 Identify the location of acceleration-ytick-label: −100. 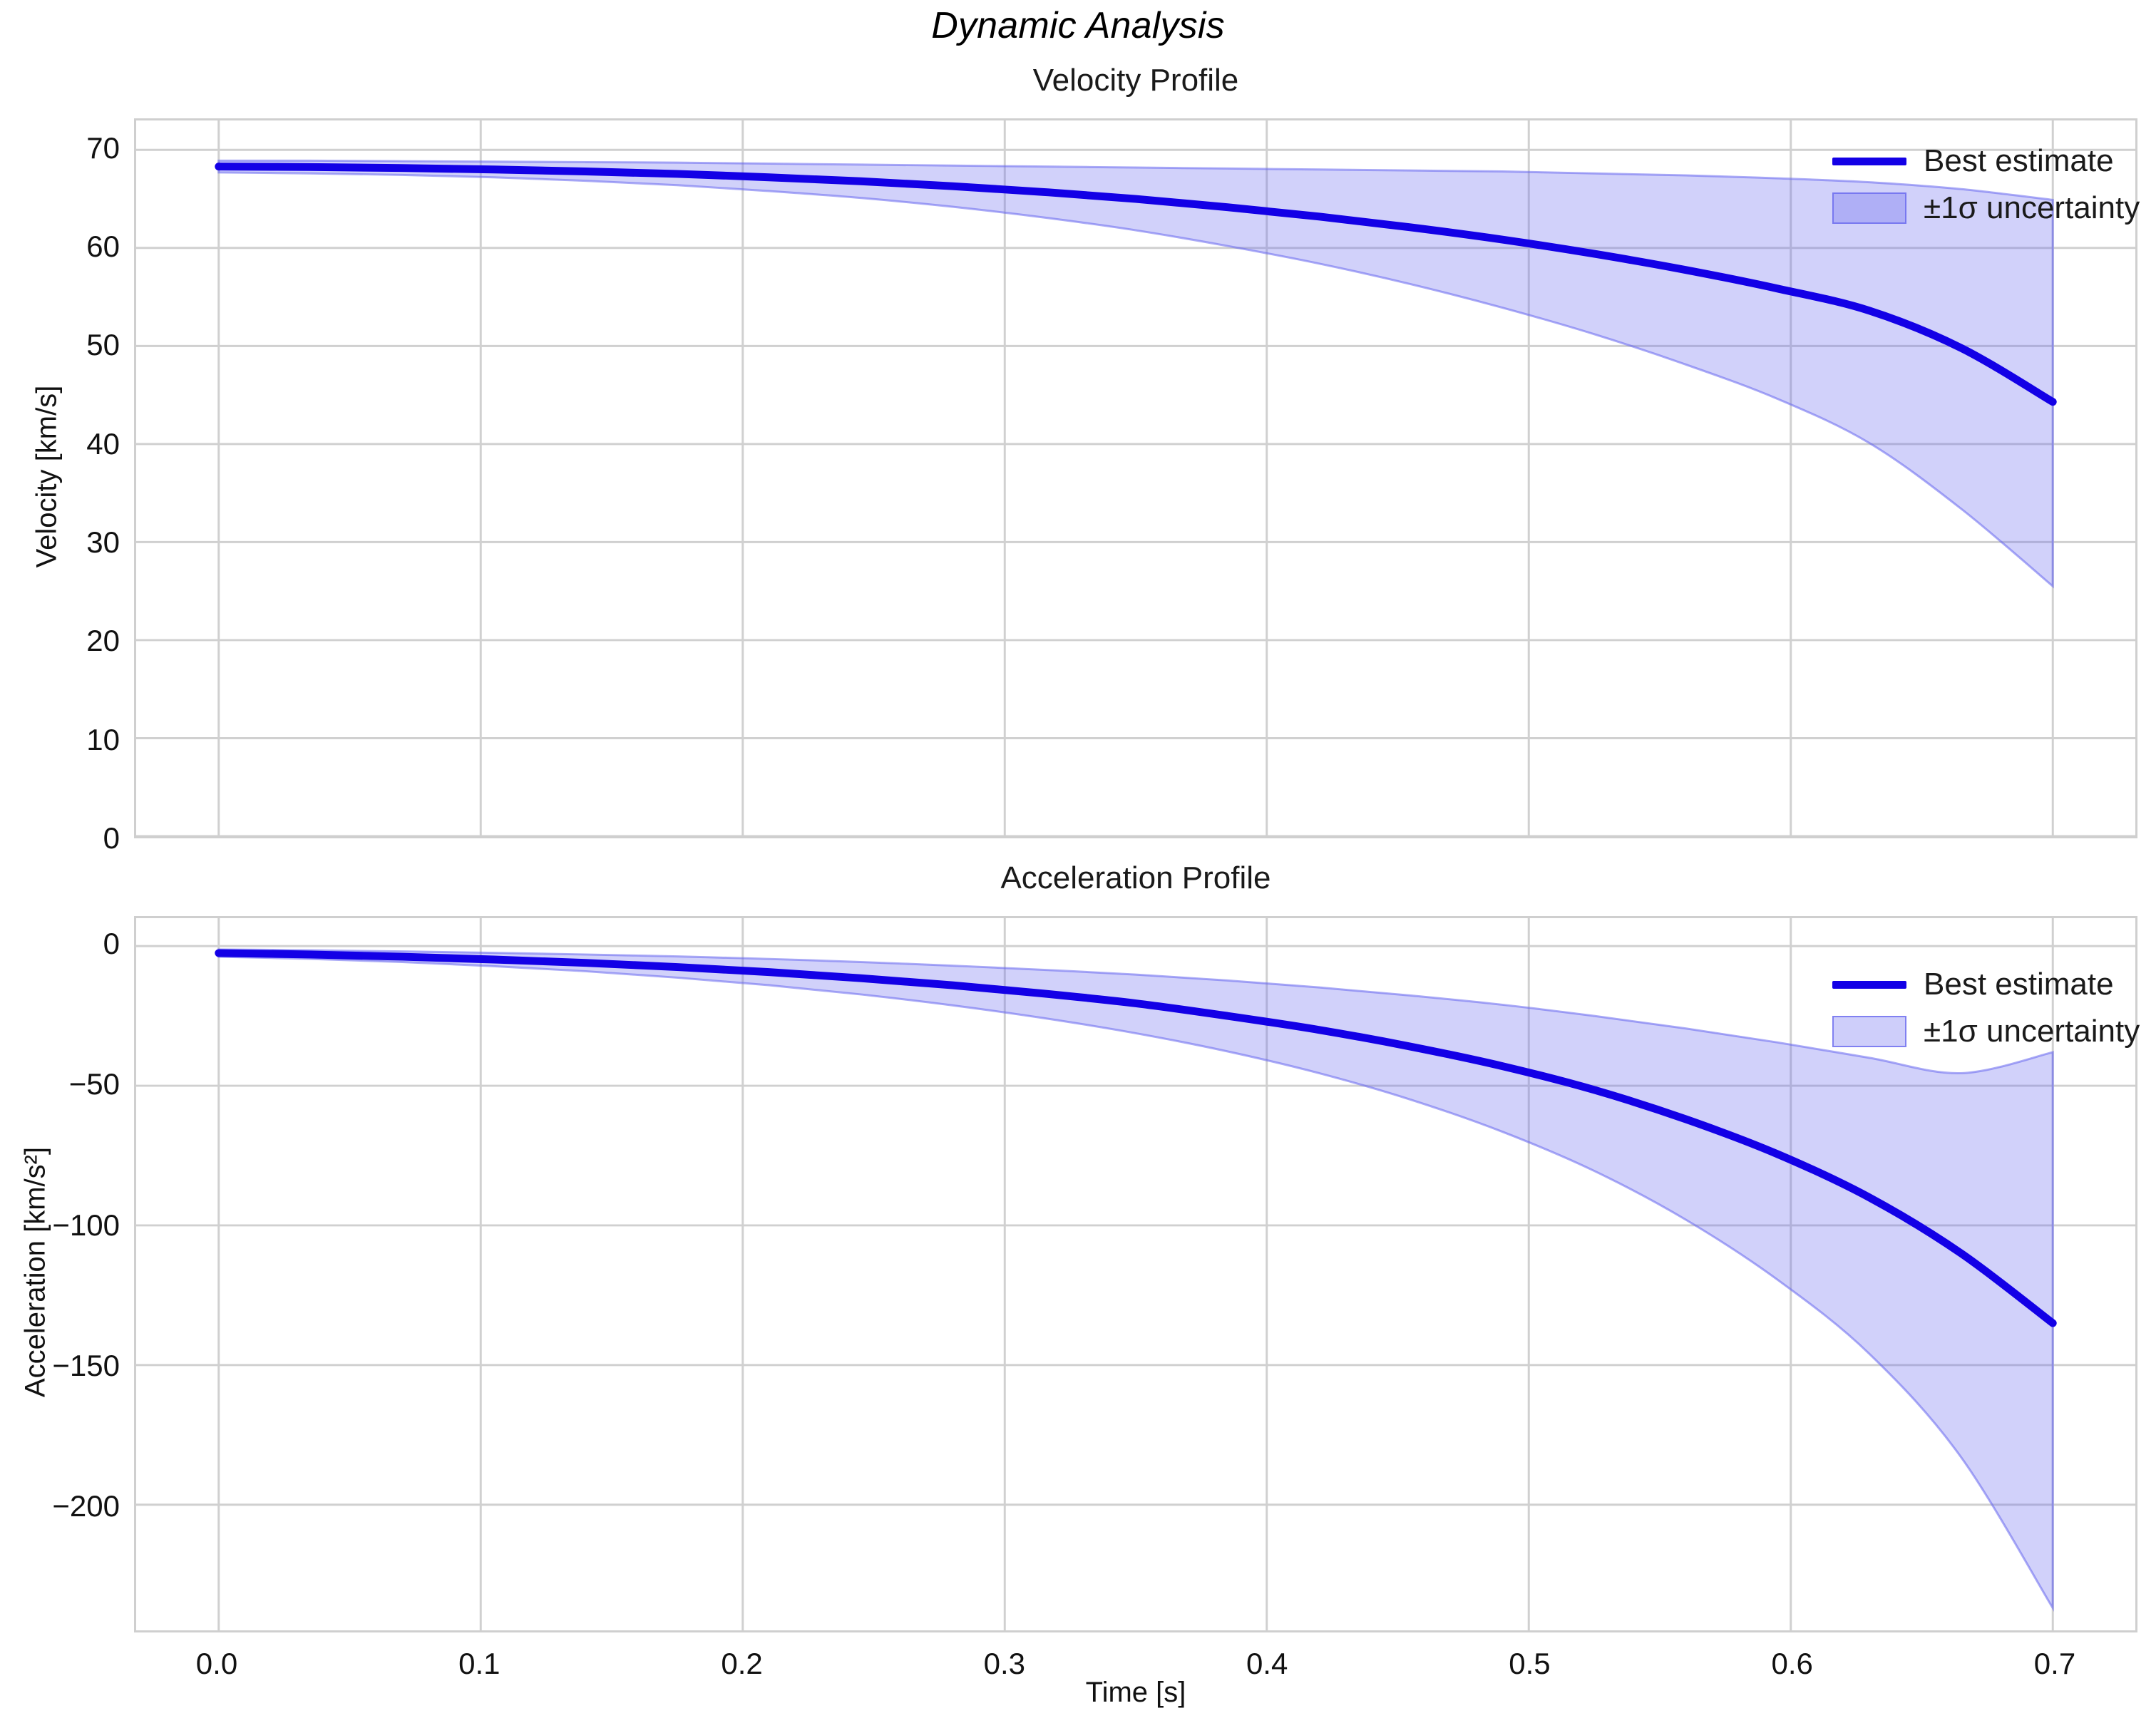
(86, 1225).